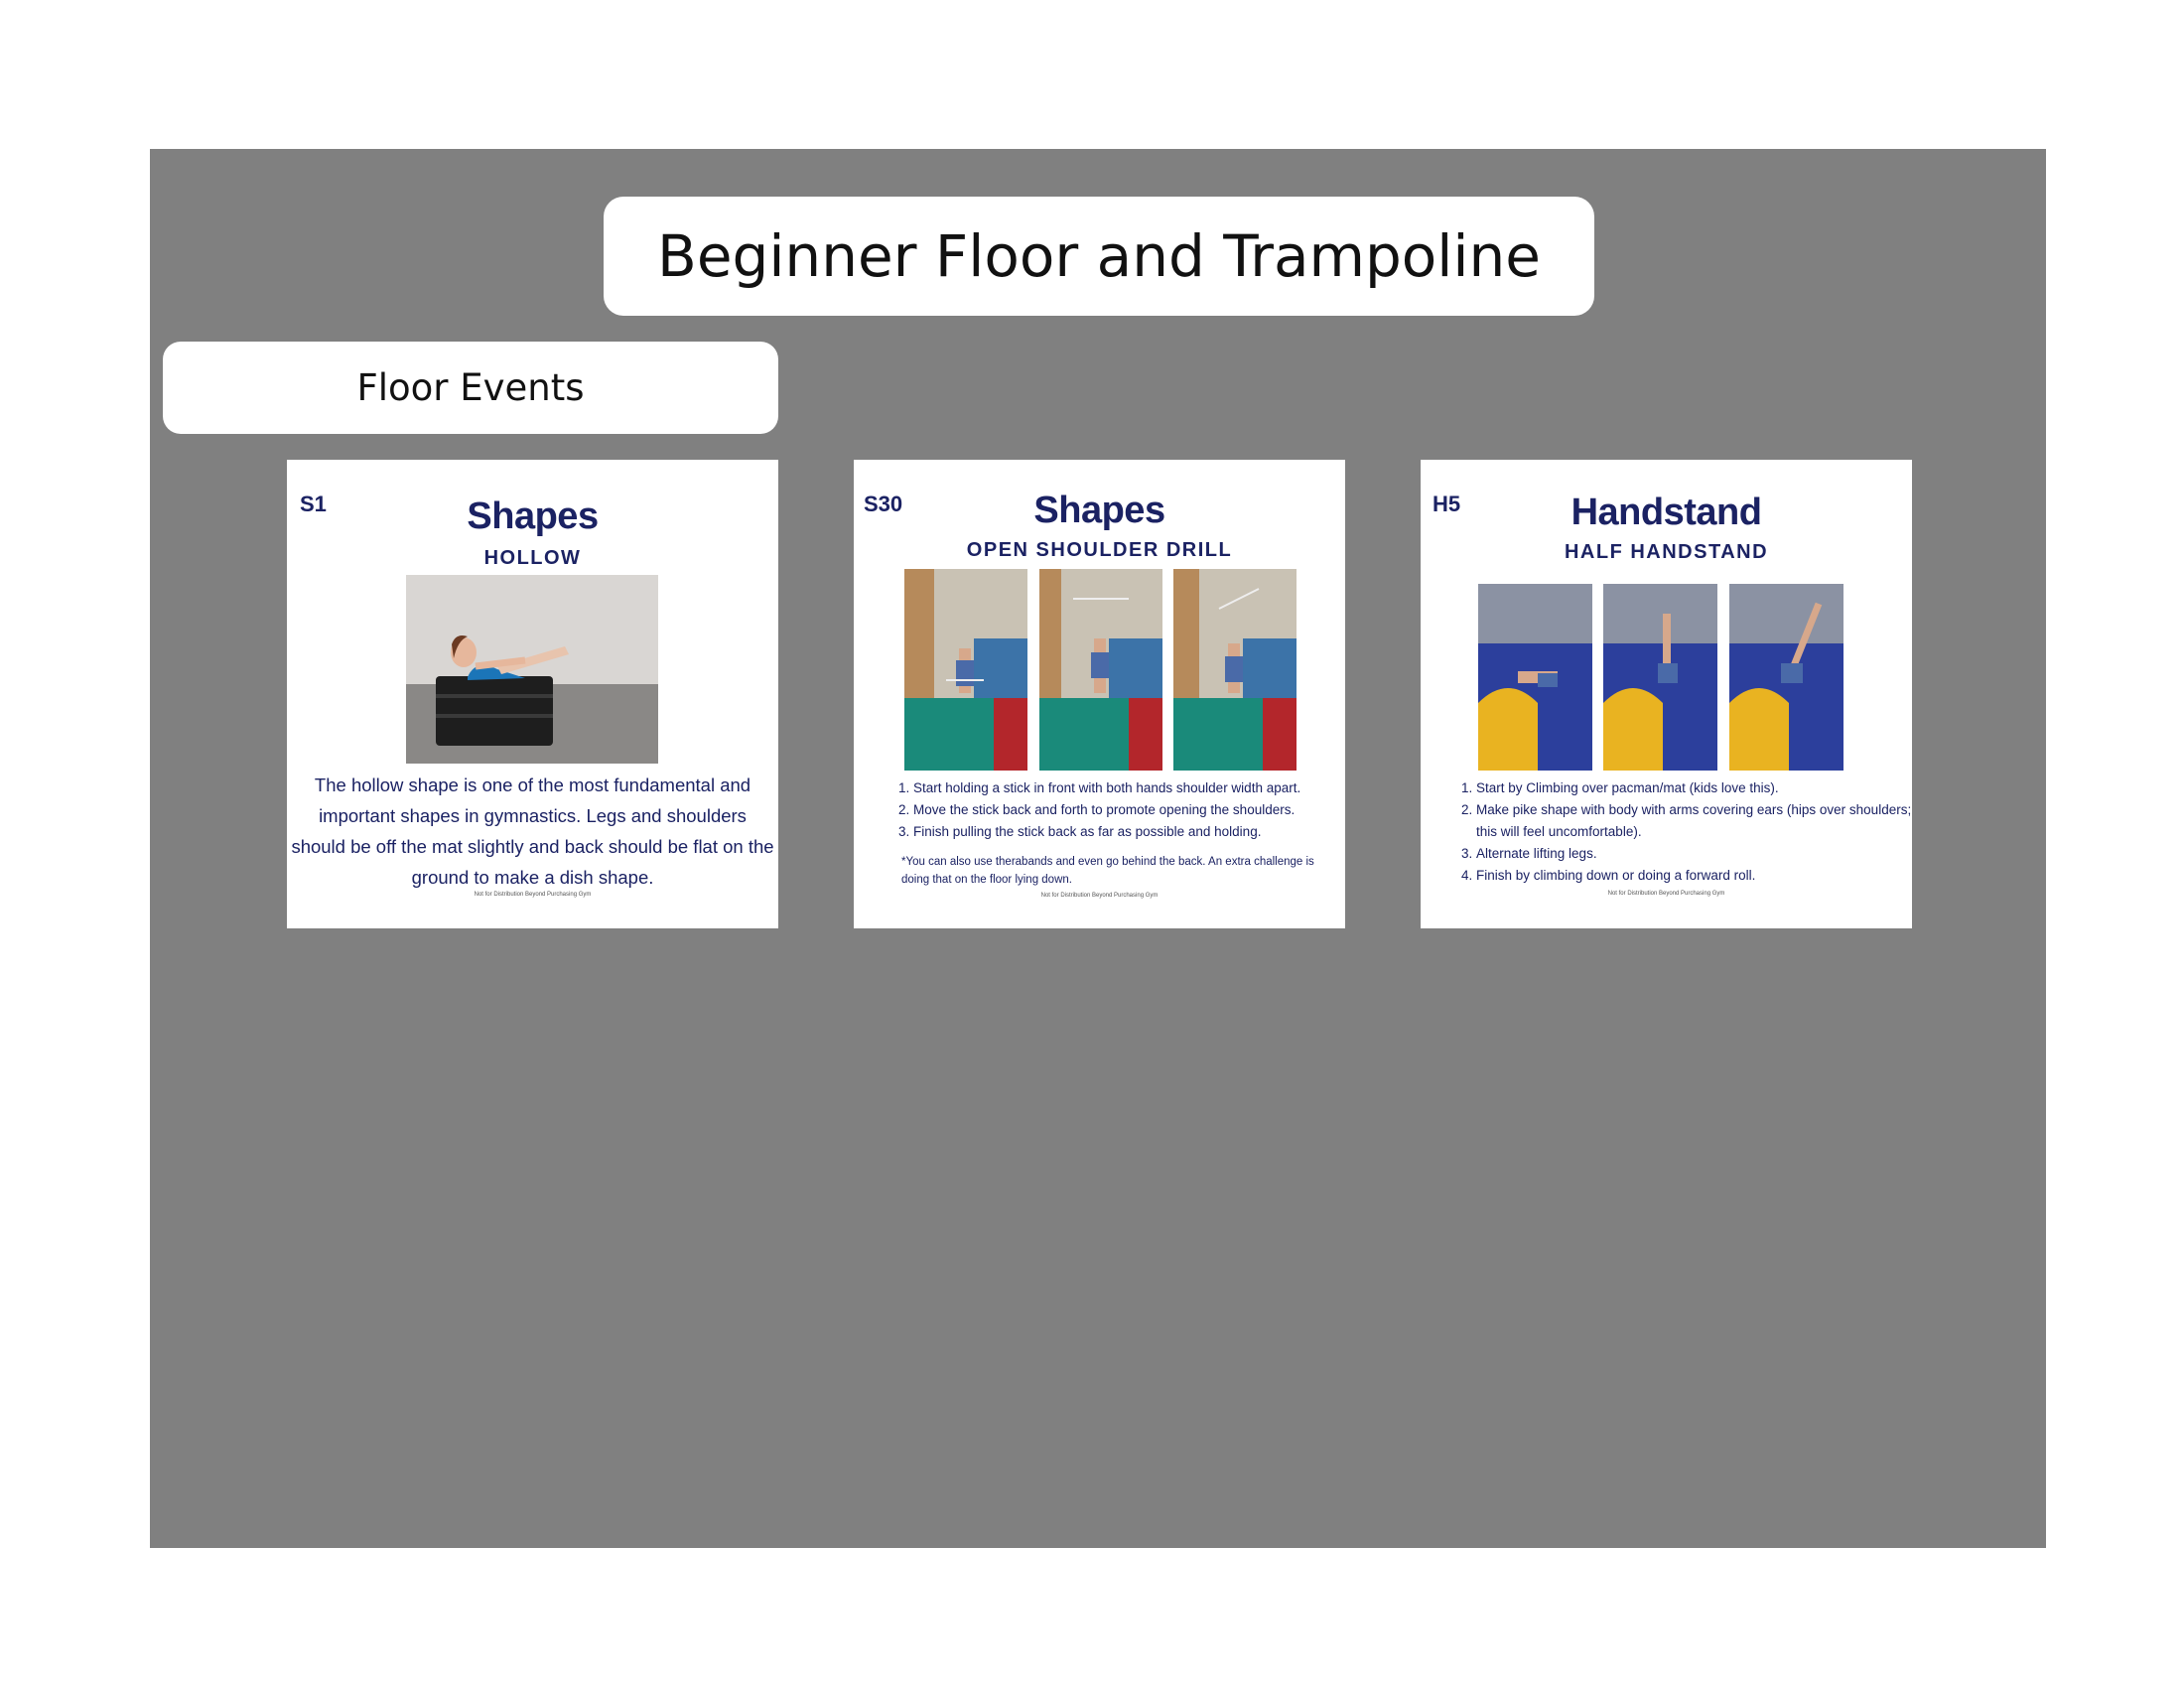  I want to click on skill-card-s30: S30 Shapes OPEN SHOULDER DRILL, so click(1099, 694).